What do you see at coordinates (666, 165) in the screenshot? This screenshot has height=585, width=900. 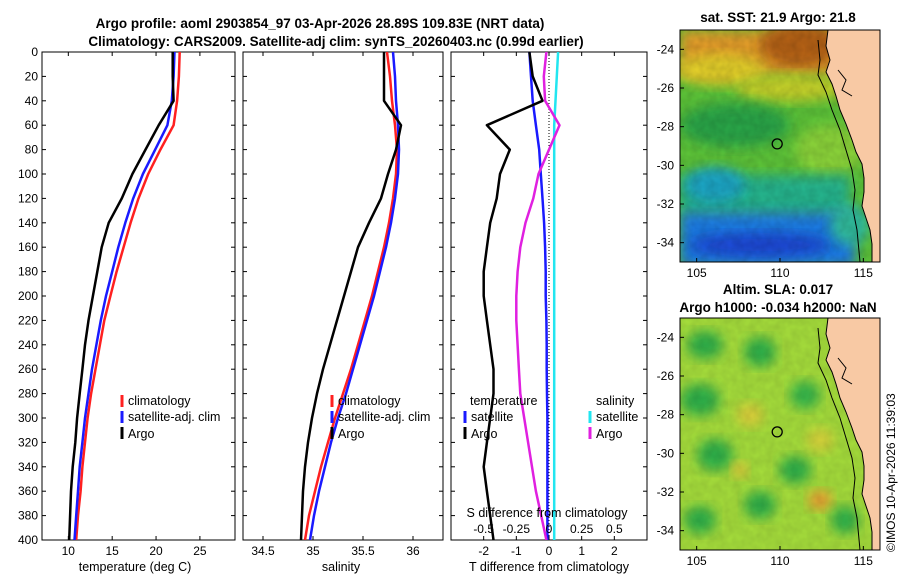 I see `map-y-tick-label: -30` at bounding box center [666, 165].